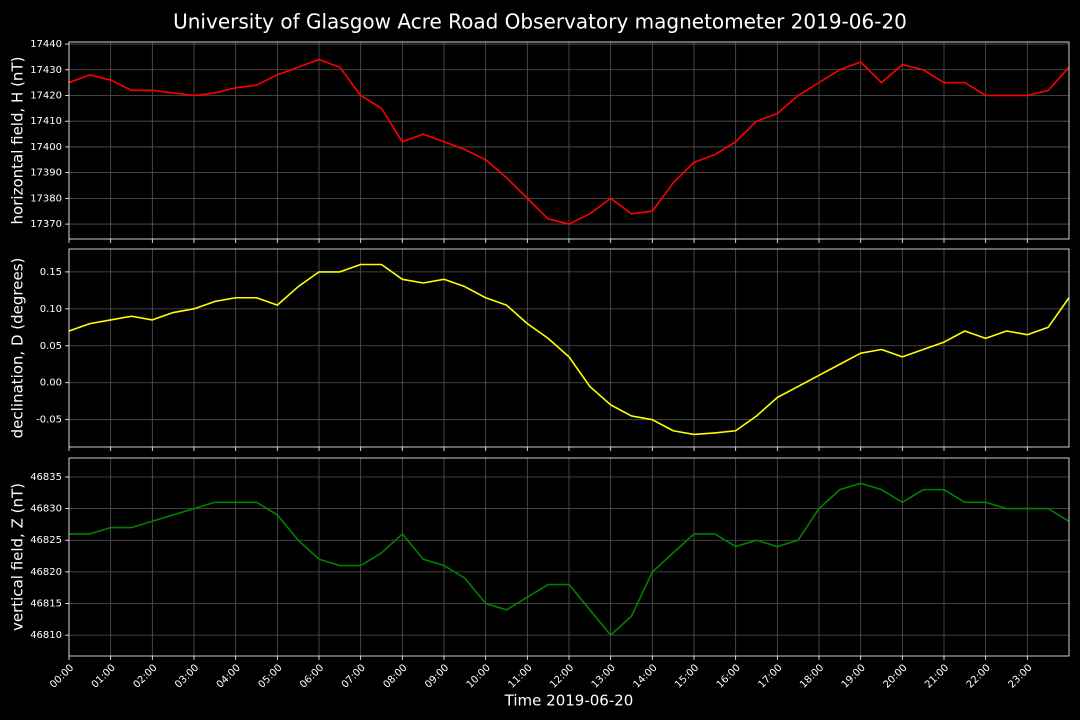 The height and width of the screenshot is (720, 1080). Describe the element at coordinates (49, 420) in the screenshot. I see `y-tick-label: -0.05` at that location.